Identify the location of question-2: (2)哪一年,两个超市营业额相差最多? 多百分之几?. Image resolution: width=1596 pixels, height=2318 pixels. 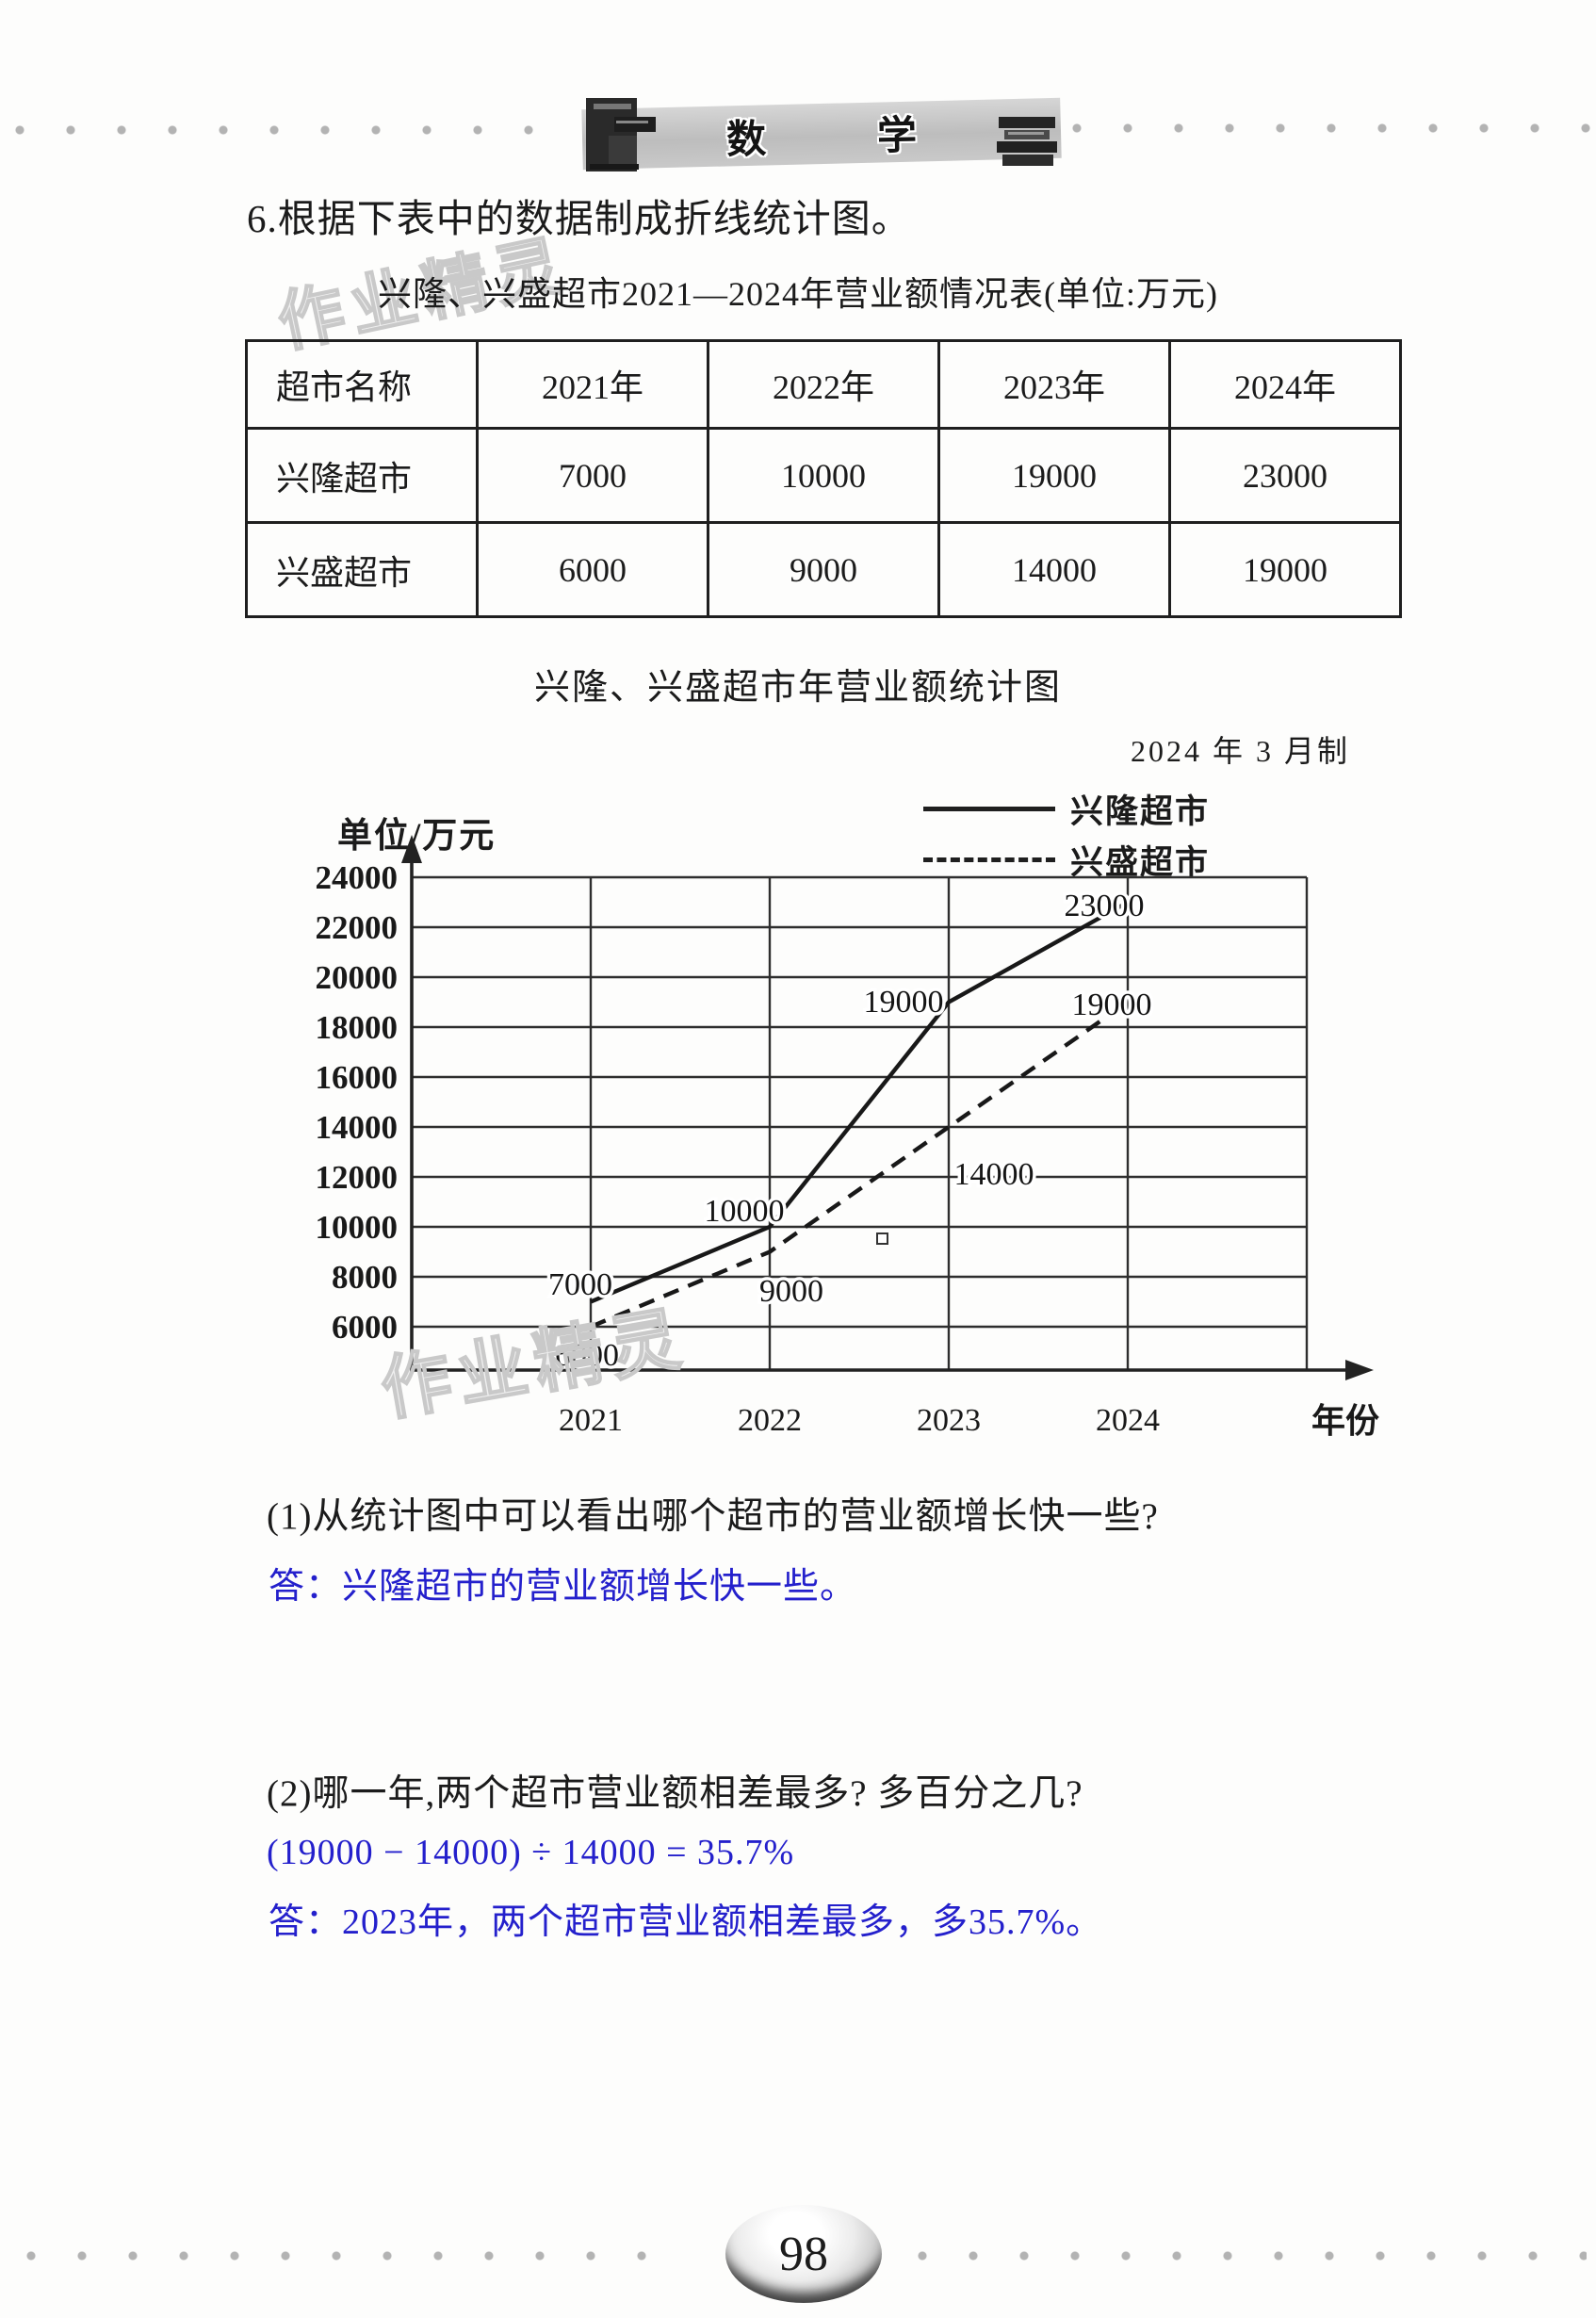
(675, 1794).